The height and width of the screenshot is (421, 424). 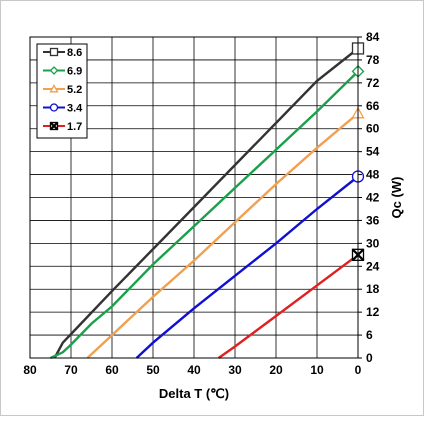 I want to click on y-tick-label: 0, so click(x=369, y=358).